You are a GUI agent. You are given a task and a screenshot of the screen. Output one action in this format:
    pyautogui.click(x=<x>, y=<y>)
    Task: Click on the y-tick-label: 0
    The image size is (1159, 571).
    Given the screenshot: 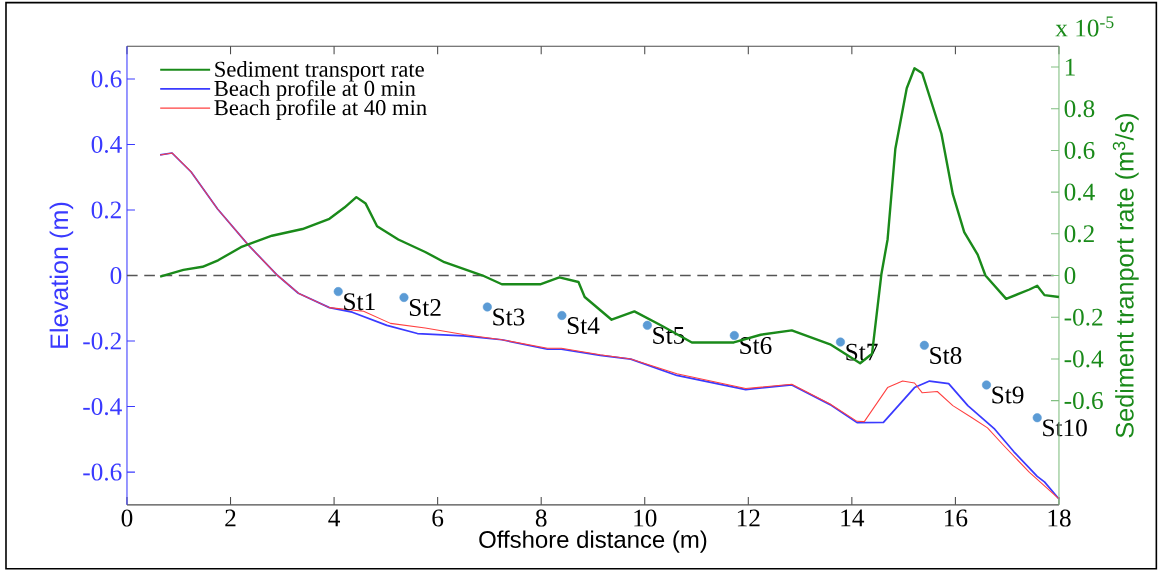 What is the action you would take?
    pyautogui.click(x=116, y=275)
    